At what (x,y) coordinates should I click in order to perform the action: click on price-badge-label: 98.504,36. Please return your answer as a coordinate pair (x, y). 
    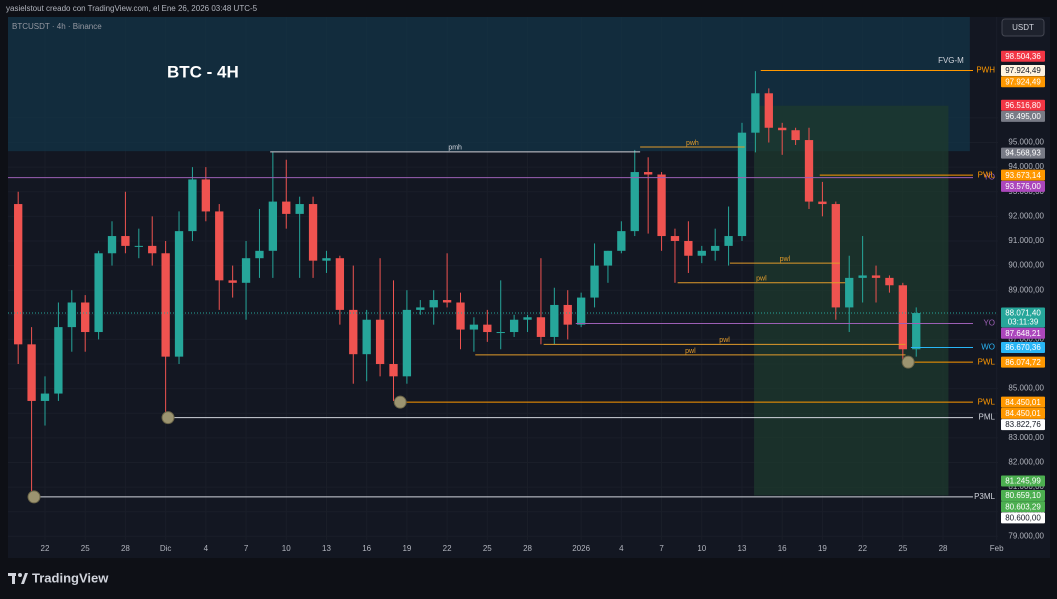
    Looking at the image, I should click on (1023, 56).